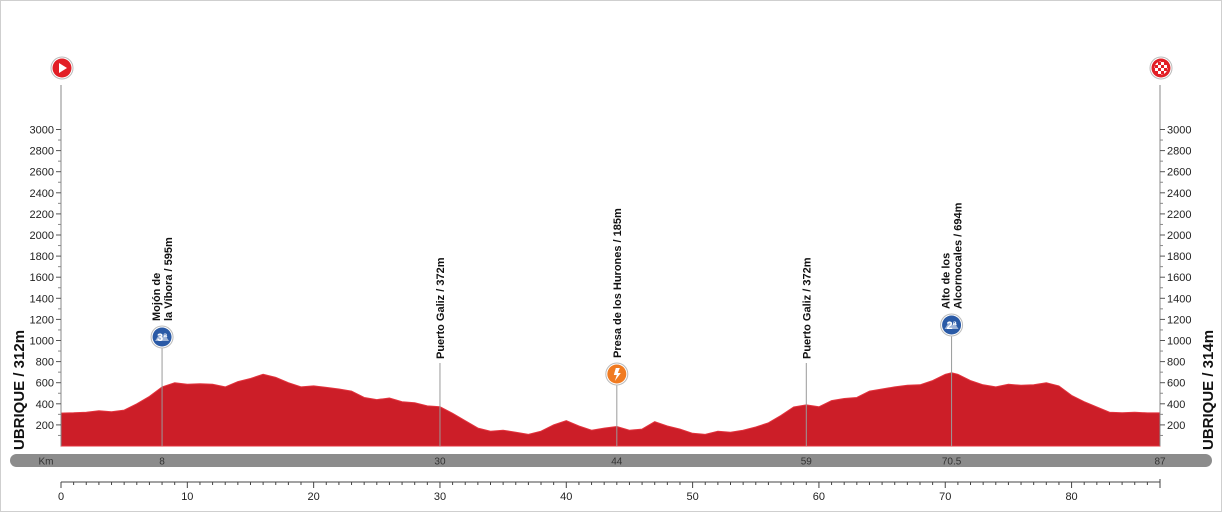  What do you see at coordinates (61, 497) in the screenshot?
I see `x-tick-label: 0` at bounding box center [61, 497].